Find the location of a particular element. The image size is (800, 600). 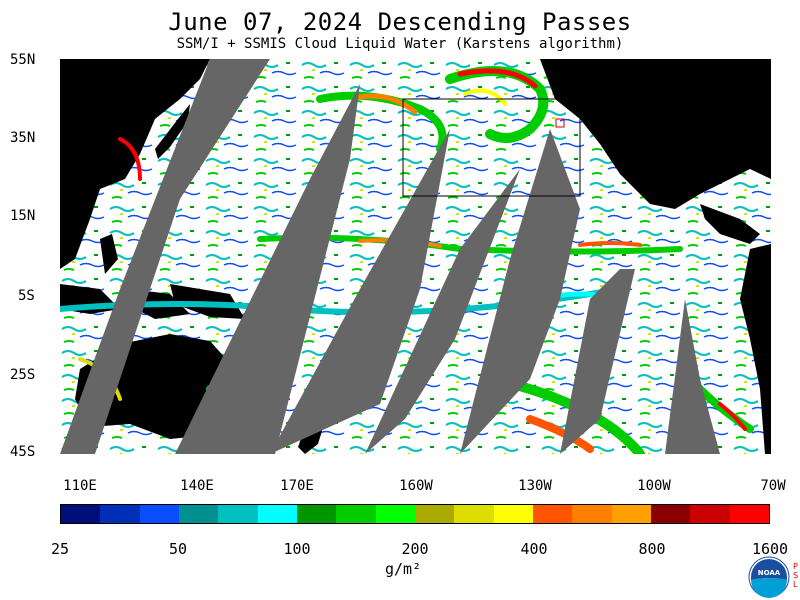

lat-label-25s: 25S is located at coordinates (23, 375).